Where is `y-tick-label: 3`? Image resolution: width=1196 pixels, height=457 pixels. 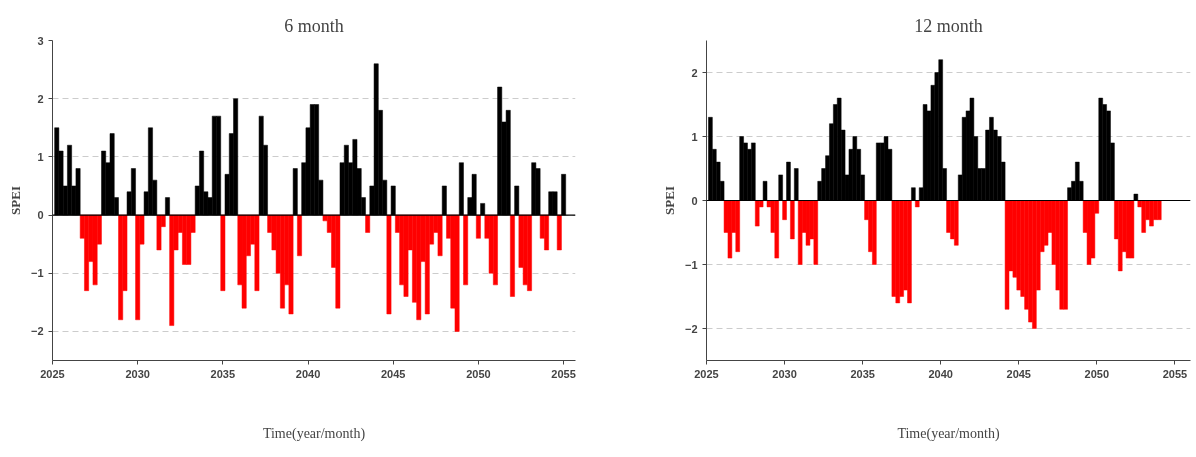
y-tick-label: 3 is located at coordinates (40, 40).